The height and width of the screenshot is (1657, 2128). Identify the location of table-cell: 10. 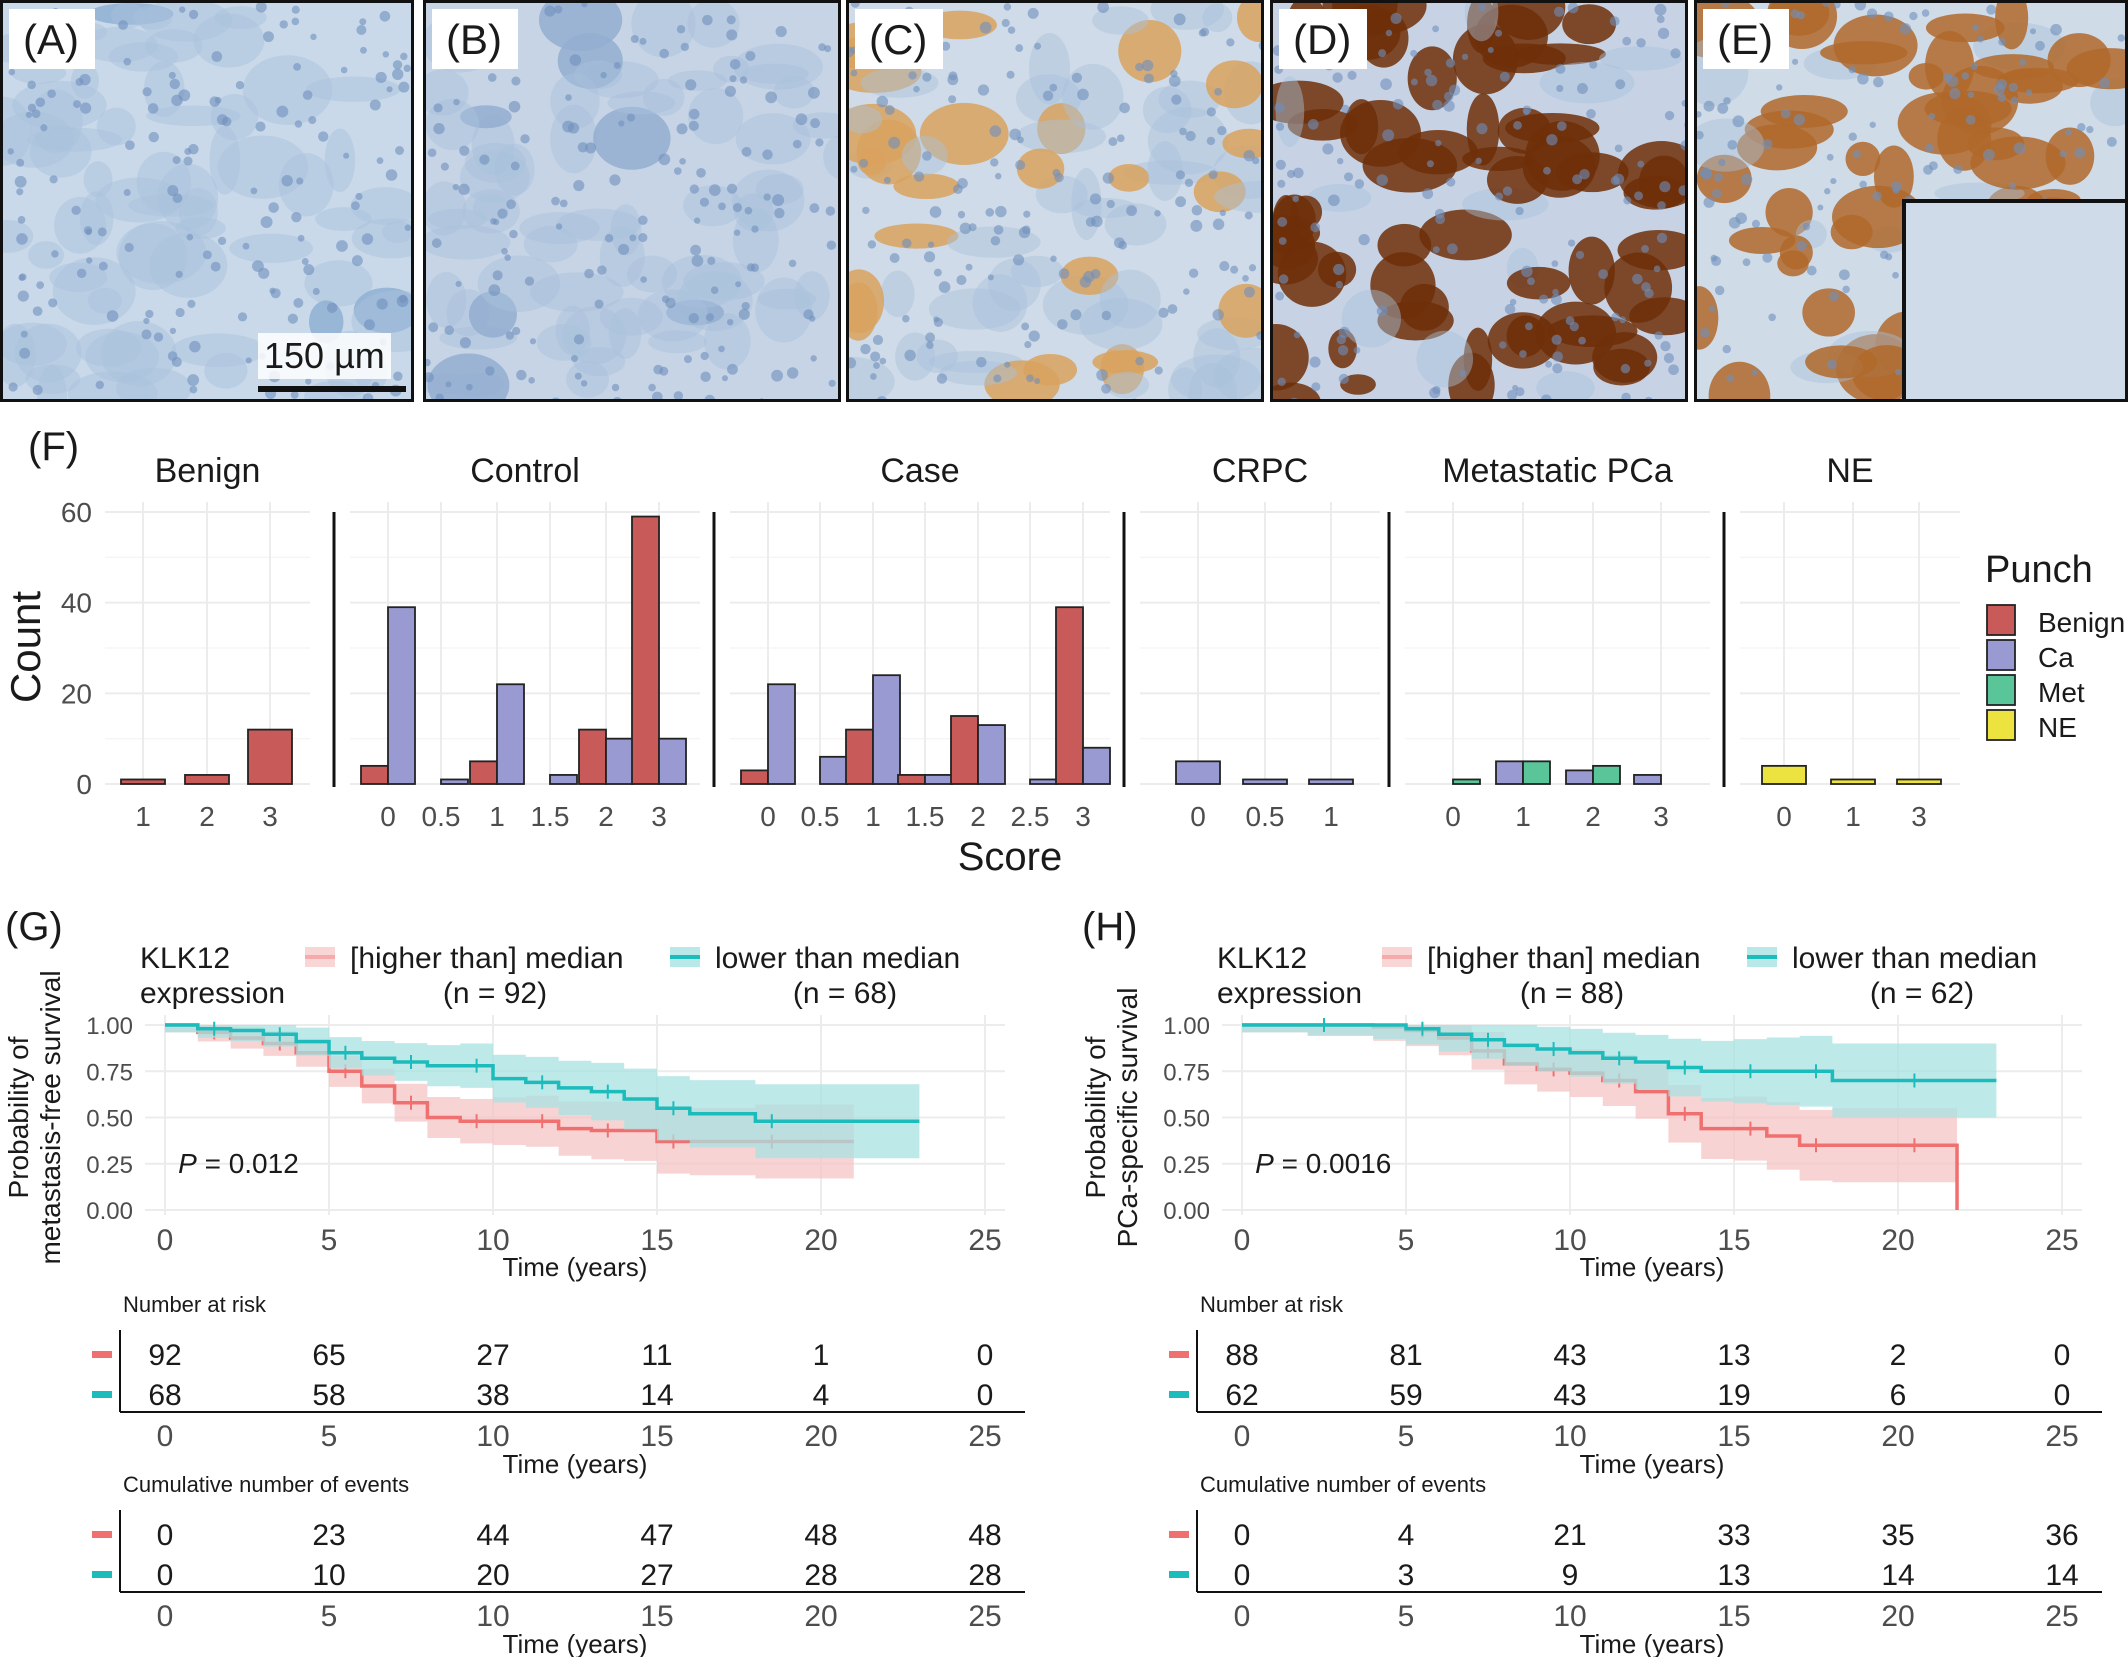
(328, 1575).